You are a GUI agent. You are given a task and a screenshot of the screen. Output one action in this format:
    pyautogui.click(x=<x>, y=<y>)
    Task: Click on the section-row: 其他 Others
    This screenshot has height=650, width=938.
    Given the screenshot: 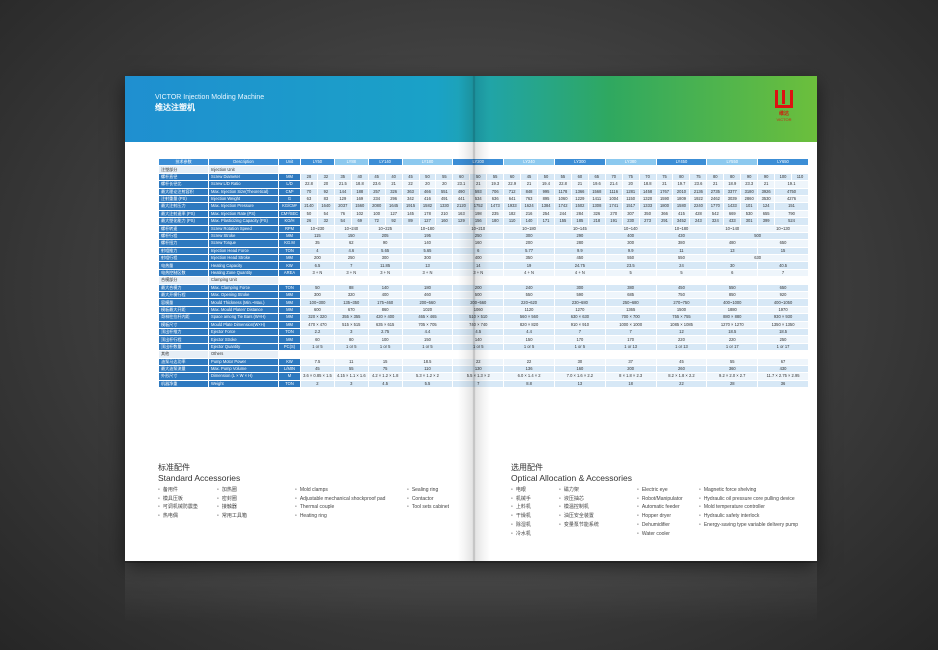 What is the action you would take?
    pyautogui.click(x=483, y=354)
    